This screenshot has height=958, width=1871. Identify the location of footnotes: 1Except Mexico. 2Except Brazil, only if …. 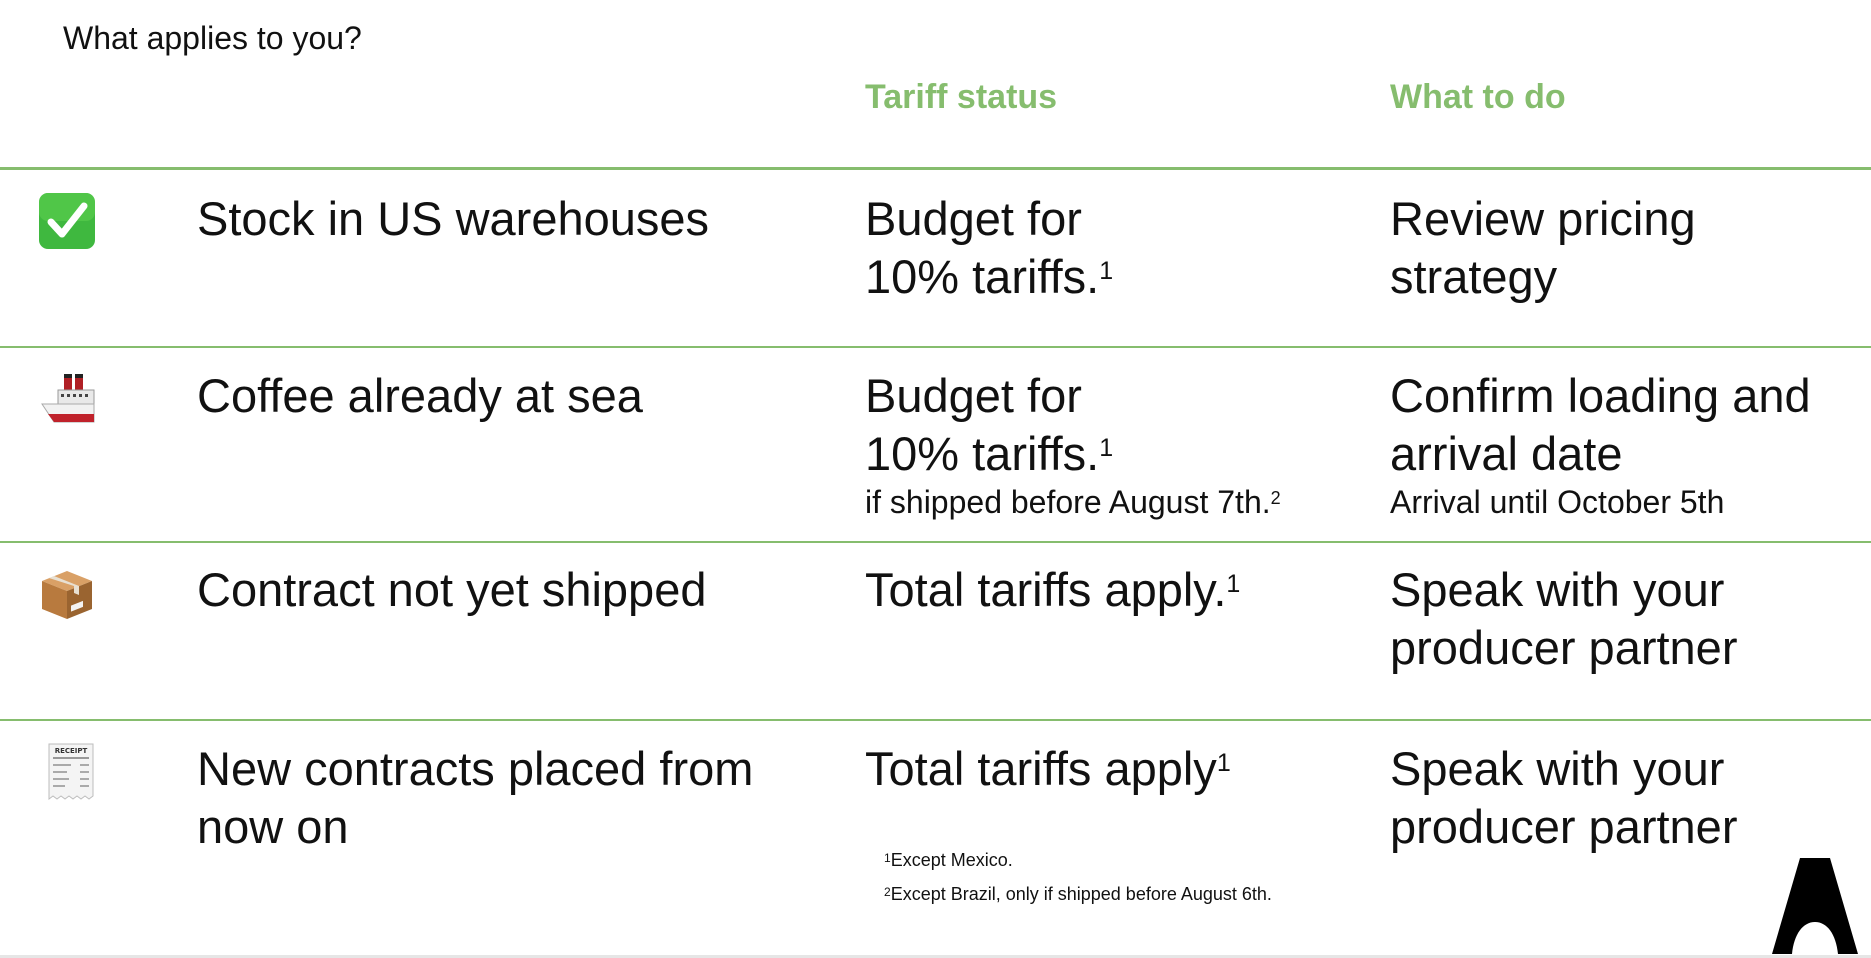
(1078, 877).